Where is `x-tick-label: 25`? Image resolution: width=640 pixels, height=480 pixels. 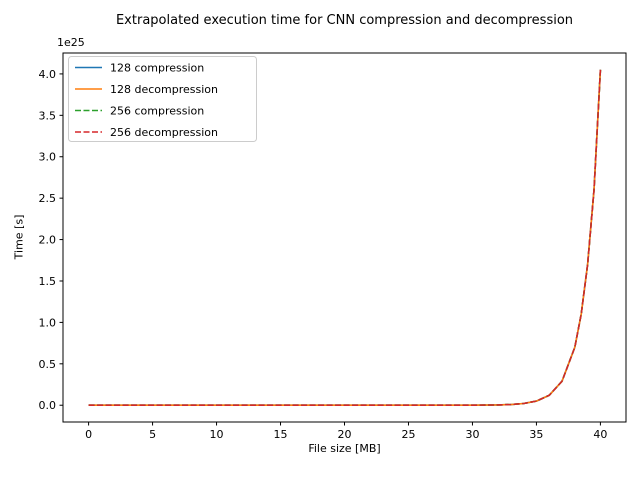 x-tick-label: 25 is located at coordinates (408, 434).